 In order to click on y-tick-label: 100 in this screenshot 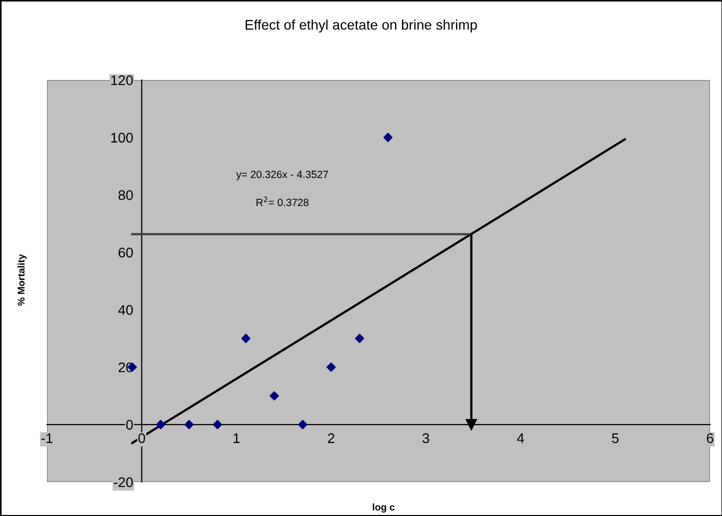, I will do `click(122, 137)`.